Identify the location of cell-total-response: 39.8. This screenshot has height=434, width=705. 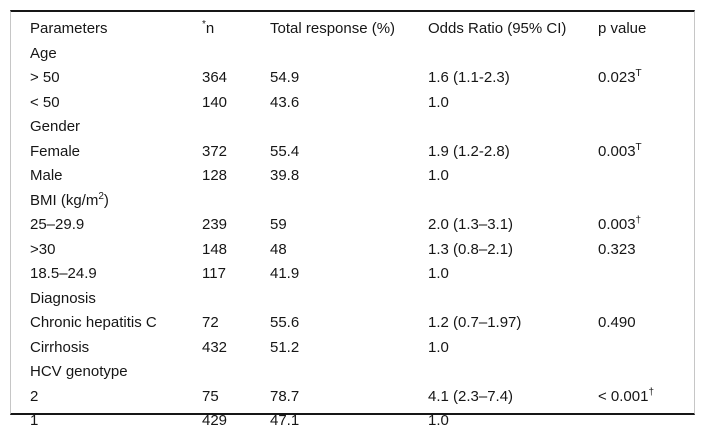
(285, 175).